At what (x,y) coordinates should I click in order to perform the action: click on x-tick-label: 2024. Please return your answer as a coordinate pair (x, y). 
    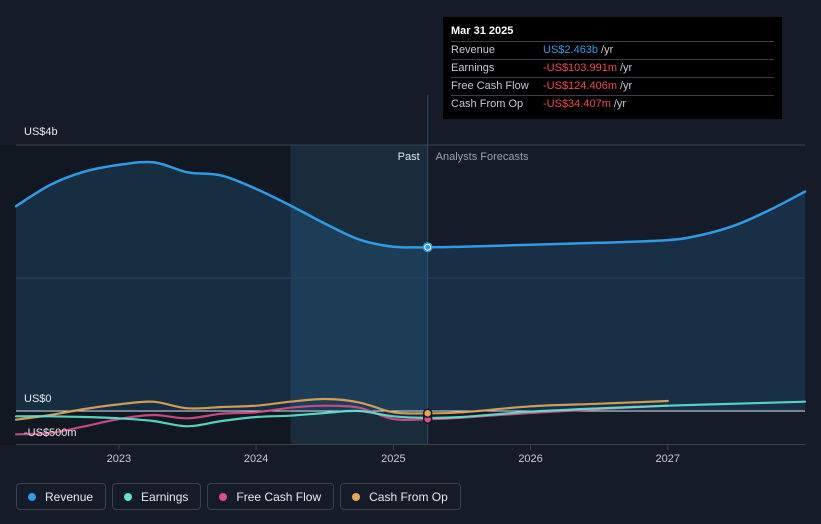
    Looking at the image, I should click on (256, 459).